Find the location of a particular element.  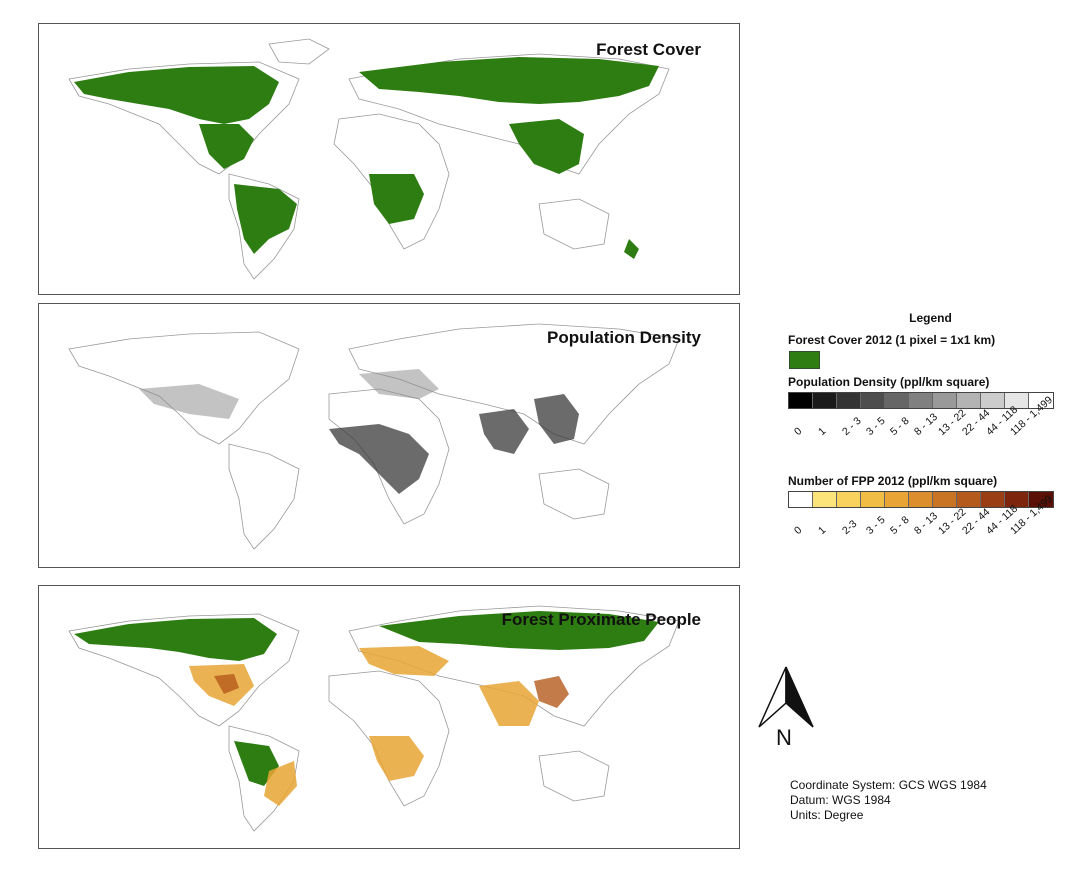

datum-text: Datum: WGS 1984 is located at coordinates (840, 800).